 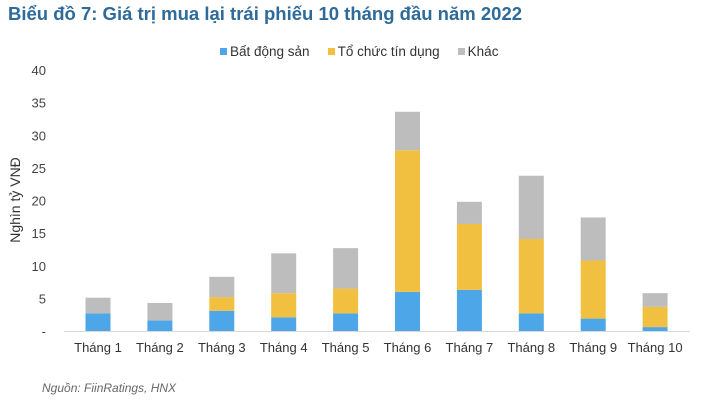 I want to click on legend: Bất động sản Tổ chức tín dụng Khác, so click(x=359, y=51).